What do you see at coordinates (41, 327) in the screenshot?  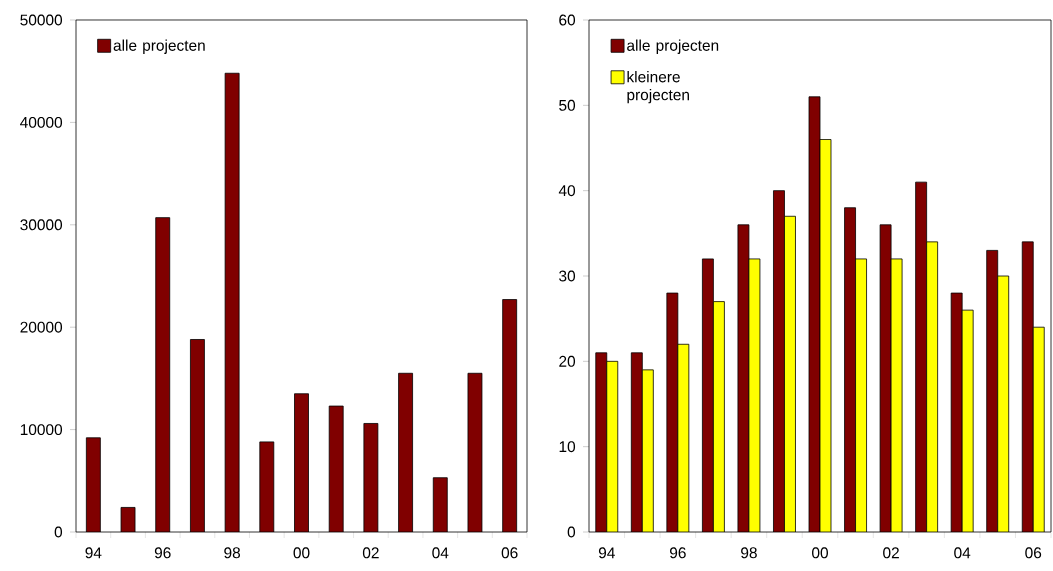 I see `y-tick-label: 20000` at bounding box center [41, 327].